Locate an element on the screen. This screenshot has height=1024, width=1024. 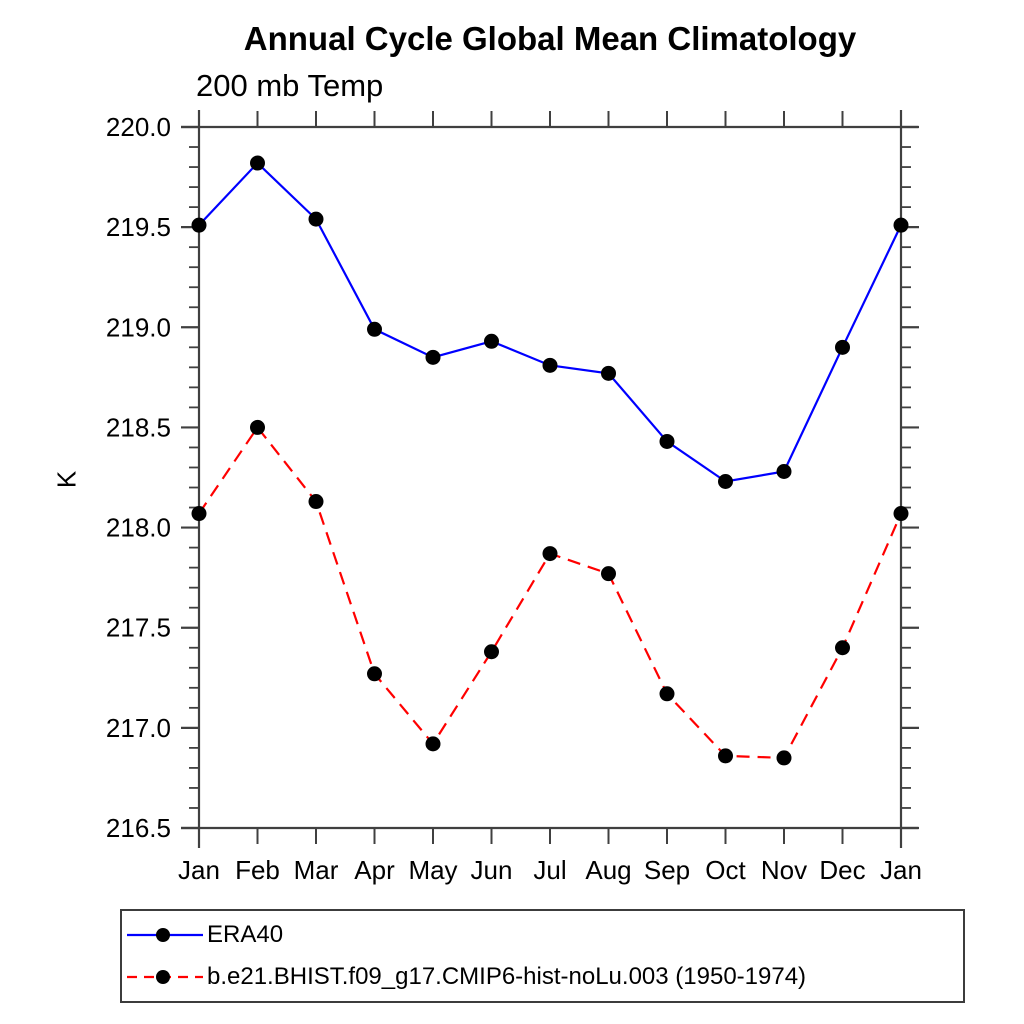
x-tick-label: Apr is located at coordinates (374, 870).